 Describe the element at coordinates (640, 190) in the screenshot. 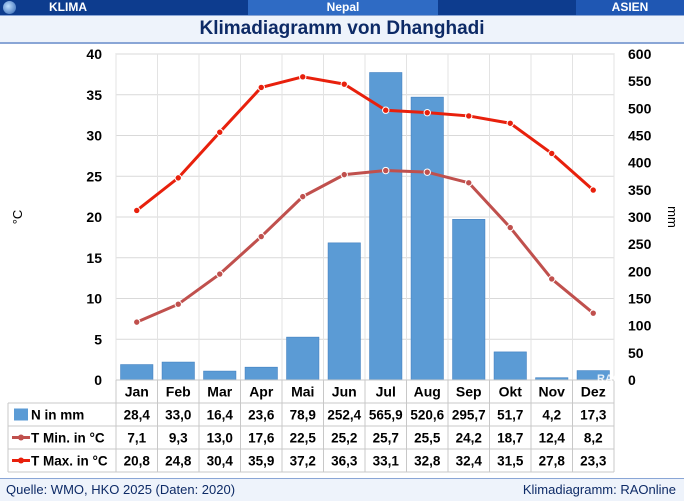

I see `y-tick-right: 350` at that location.